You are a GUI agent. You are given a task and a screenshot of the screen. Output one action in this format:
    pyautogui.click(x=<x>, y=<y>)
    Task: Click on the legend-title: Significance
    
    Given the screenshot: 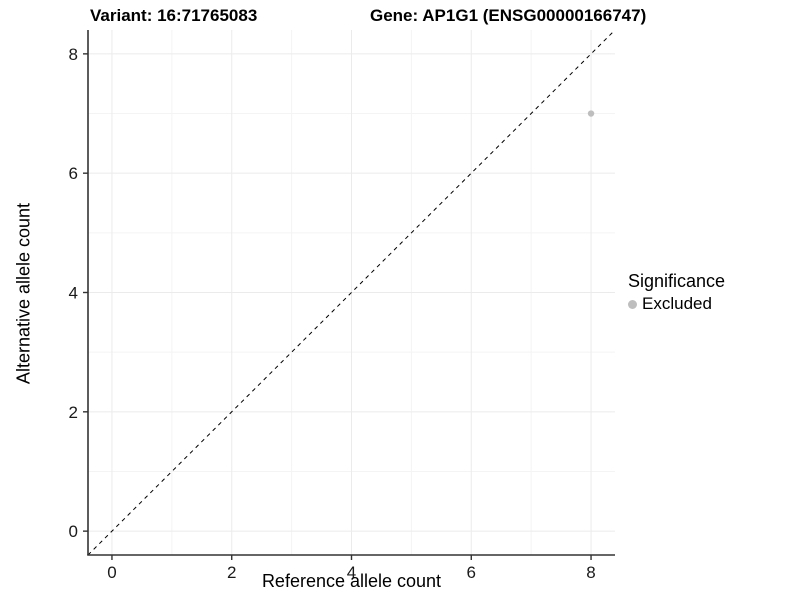 What is the action you would take?
    pyautogui.click(x=677, y=281)
    